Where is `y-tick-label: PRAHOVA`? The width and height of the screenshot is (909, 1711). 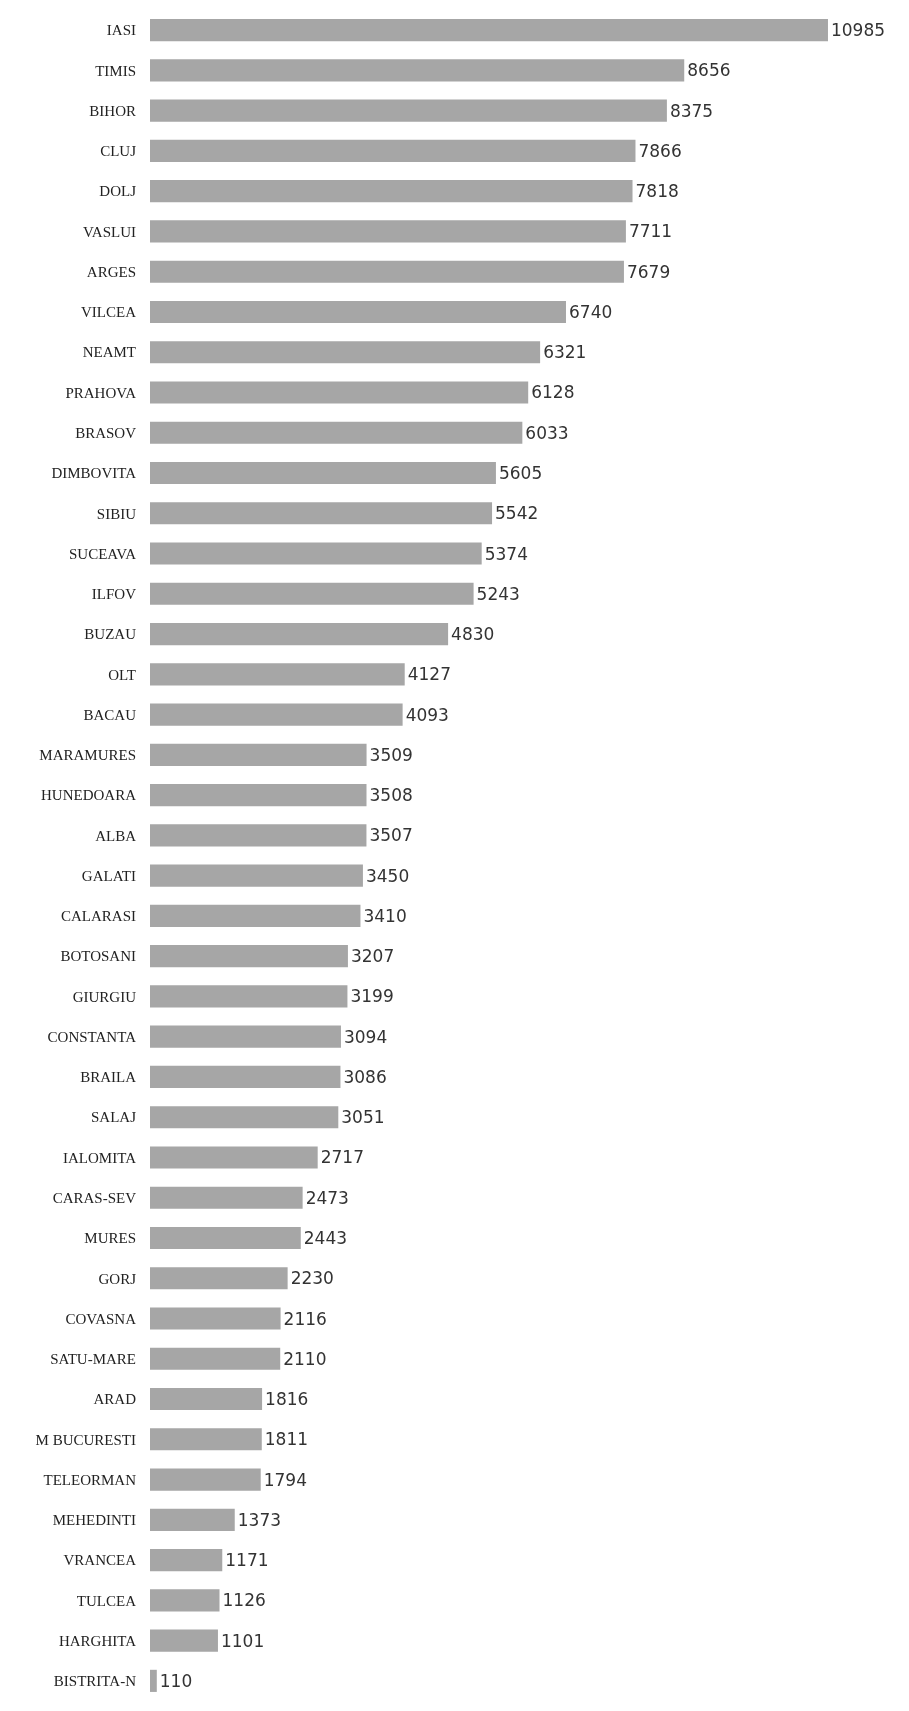 y-tick-label: PRAHOVA is located at coordinates (101, 392).